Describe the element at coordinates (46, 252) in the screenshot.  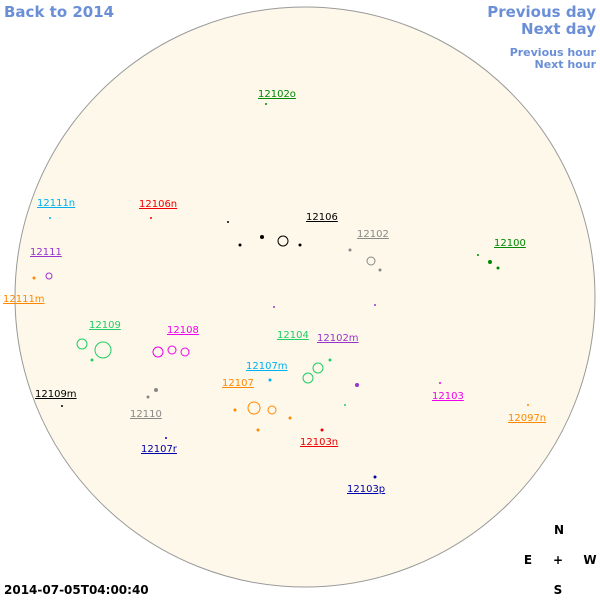
I see `region-label: 12111` at that location.